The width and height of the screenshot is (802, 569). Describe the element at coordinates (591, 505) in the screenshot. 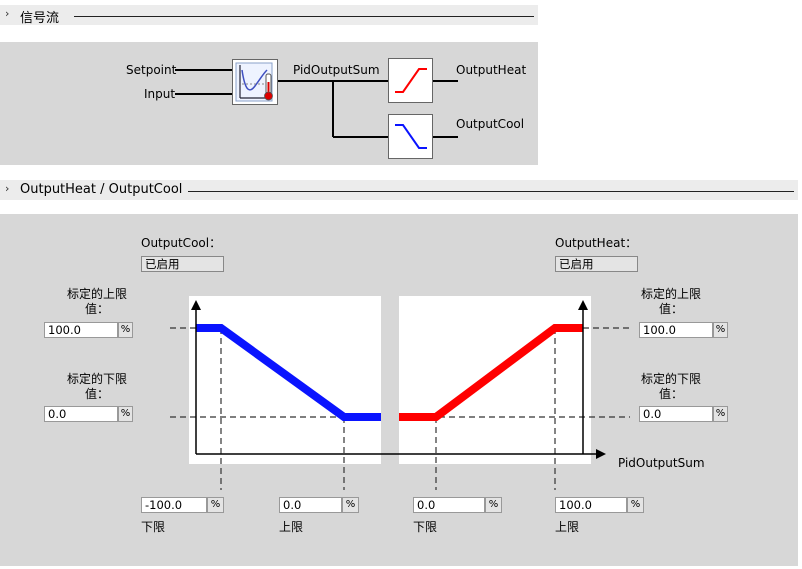

I see `heat-high-limit-input: 100.0` at that location.